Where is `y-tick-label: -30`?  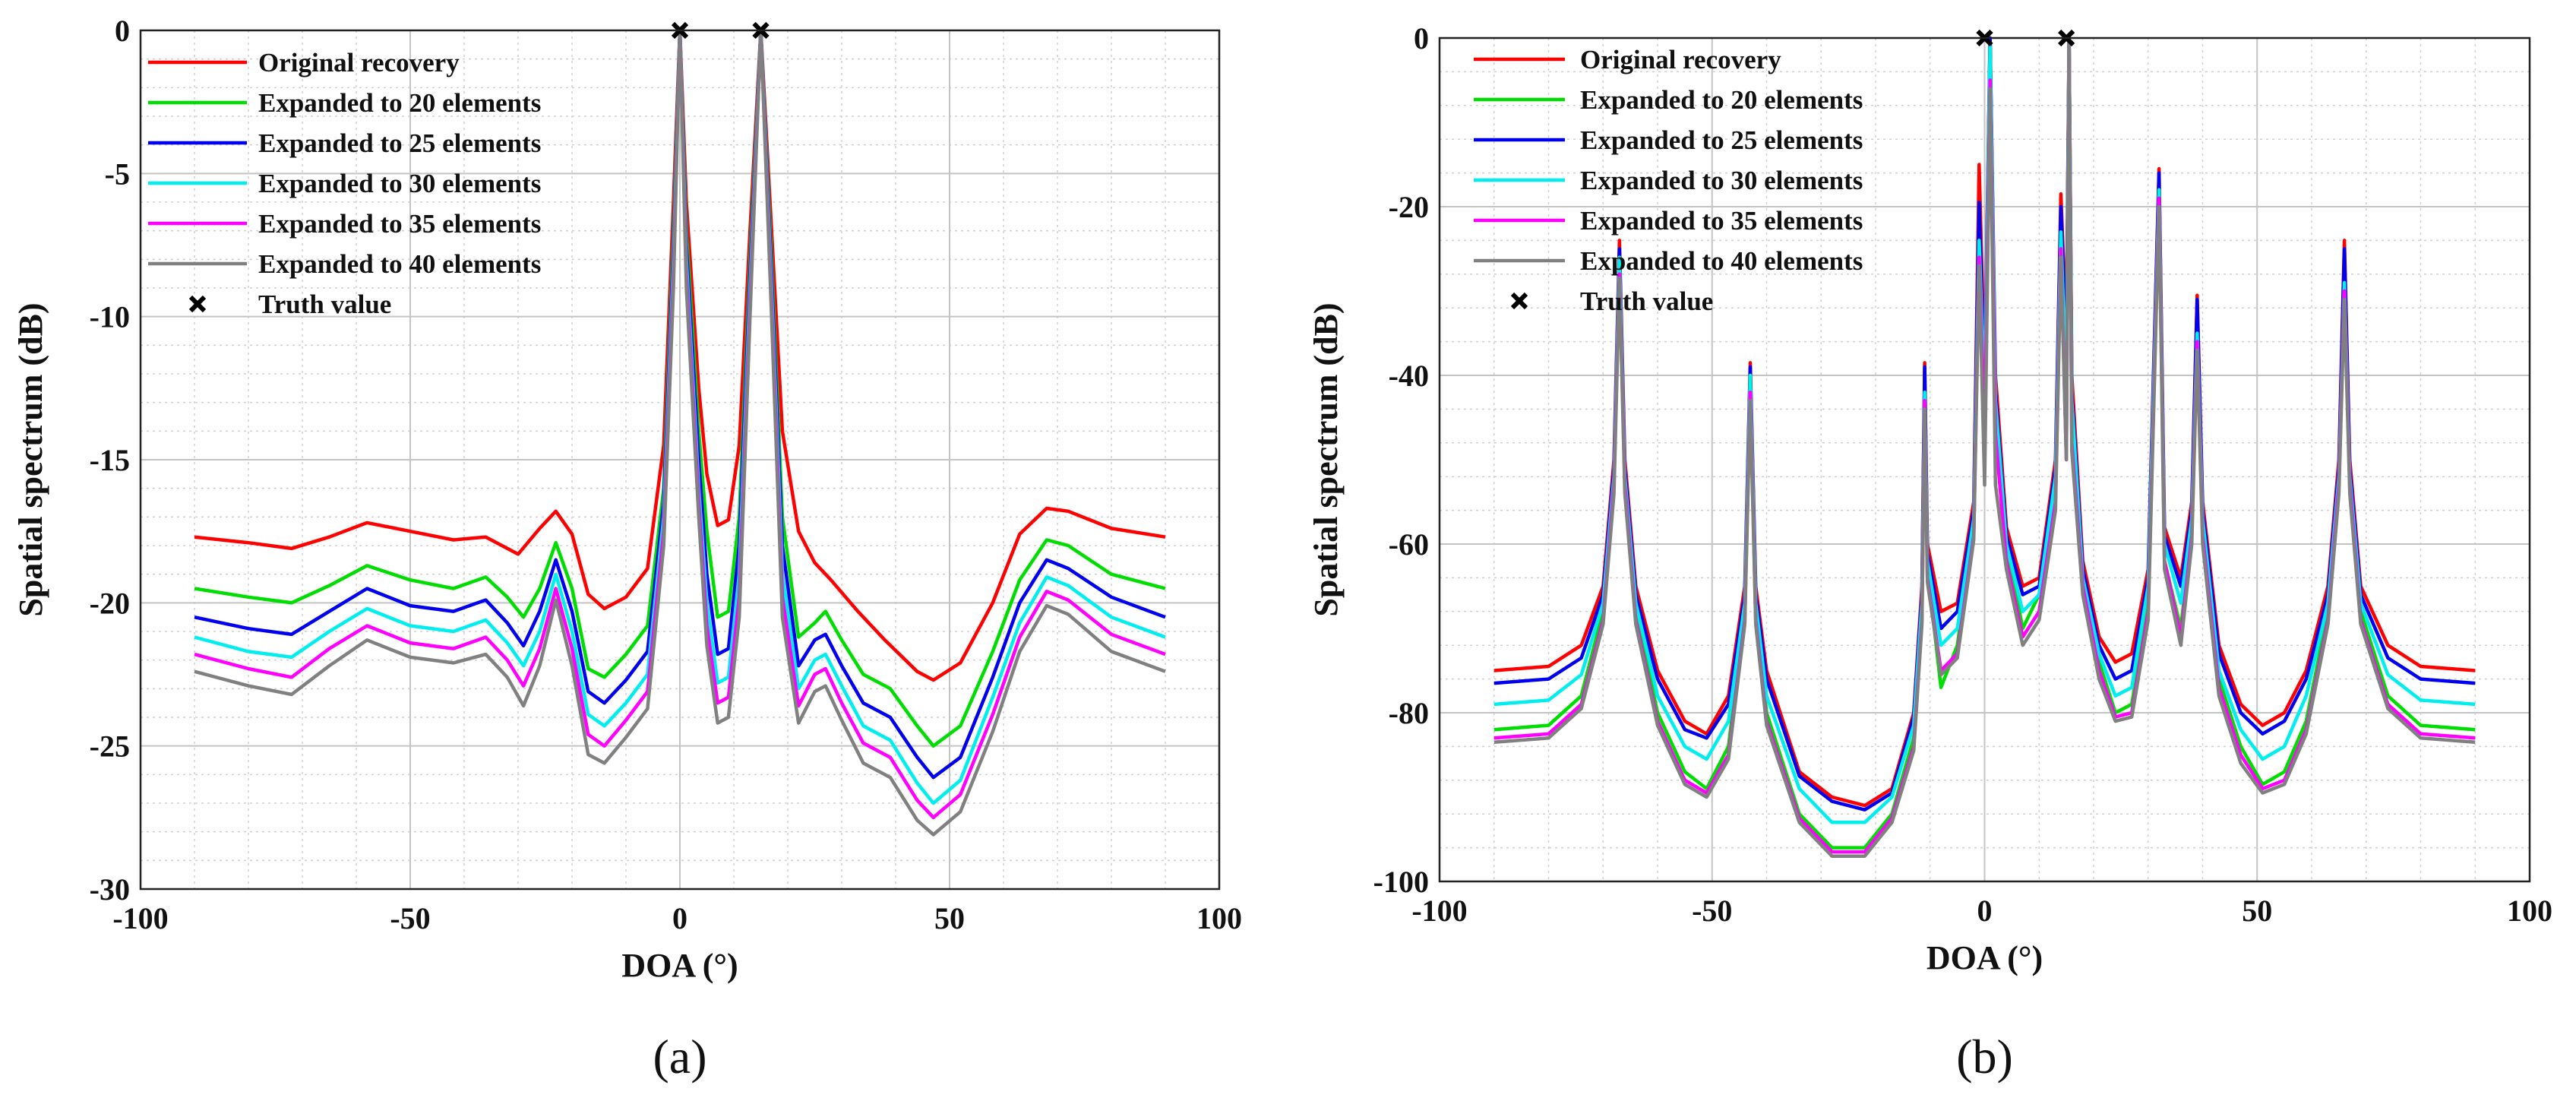
y-tick-label: -30 is located at coordinates (110, 889).